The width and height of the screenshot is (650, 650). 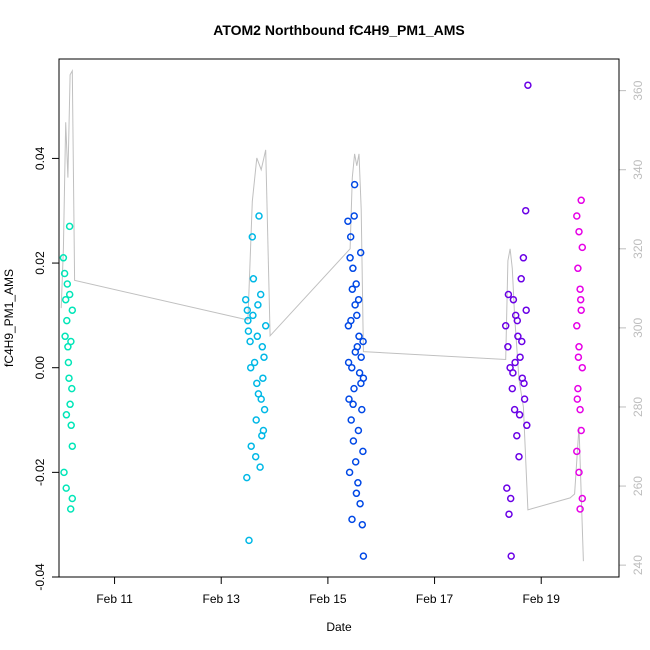 What do you see at coordinates (222, 599) in the screenshot?
I see `x-tick-label: Feb 13` at bounding box center [222, 599].